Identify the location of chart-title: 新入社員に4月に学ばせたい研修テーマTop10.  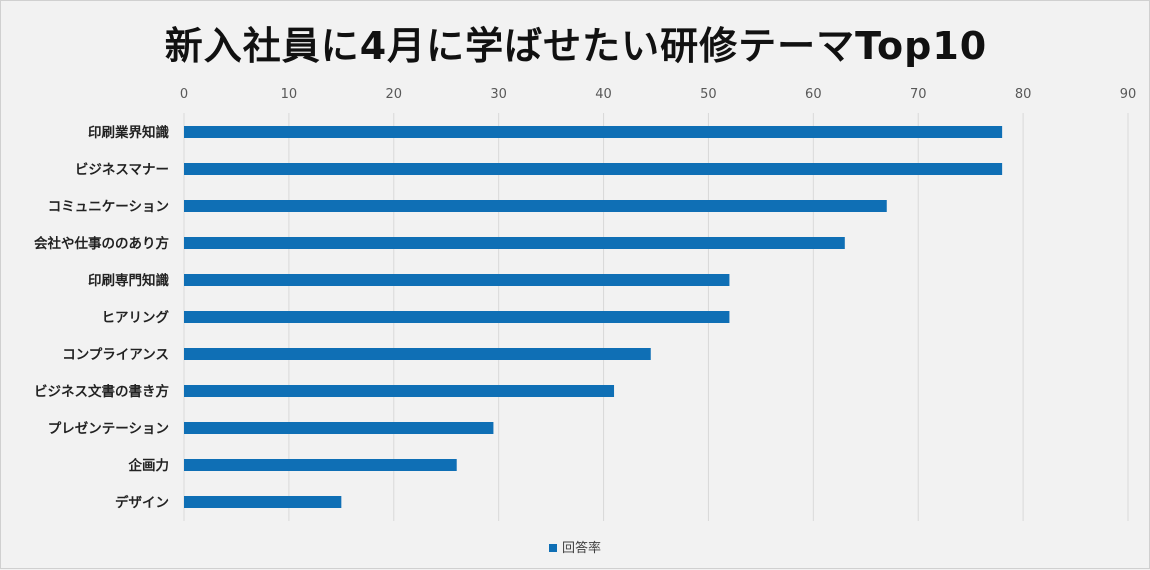
(576, 46).